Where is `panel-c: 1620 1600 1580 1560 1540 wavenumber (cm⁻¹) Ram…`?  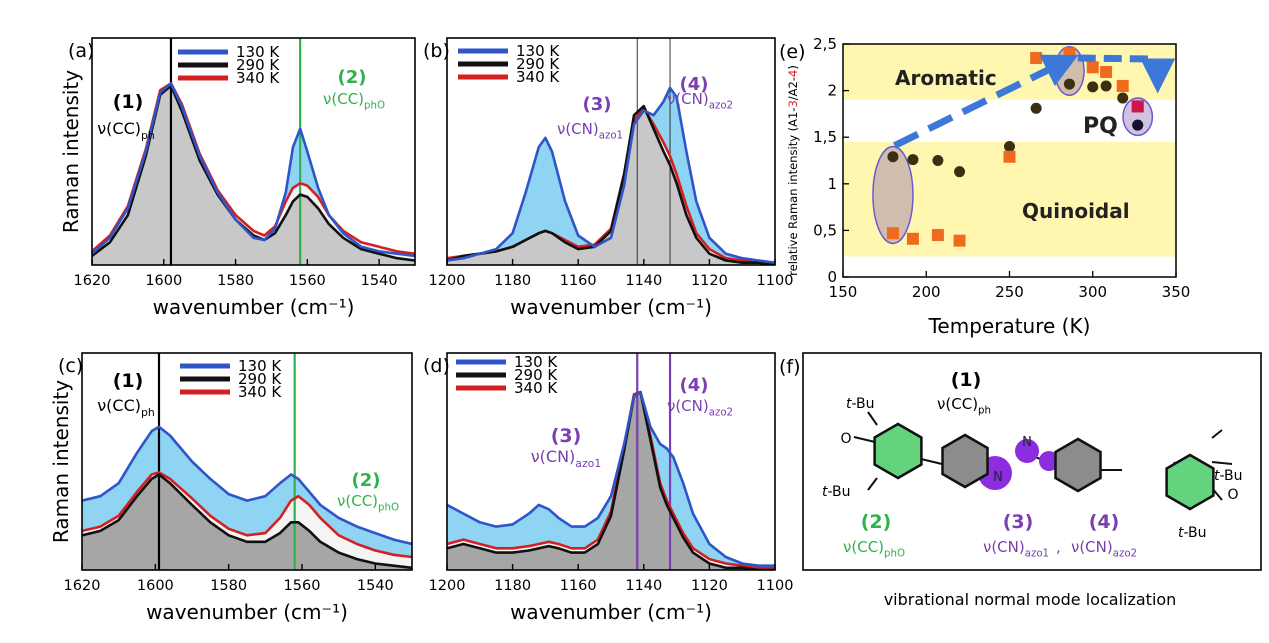 panel-c: 1620 1600 1580 1560 1540 wavenumber (cm⁻¹) Ram… is located at coordinates (231, 488).